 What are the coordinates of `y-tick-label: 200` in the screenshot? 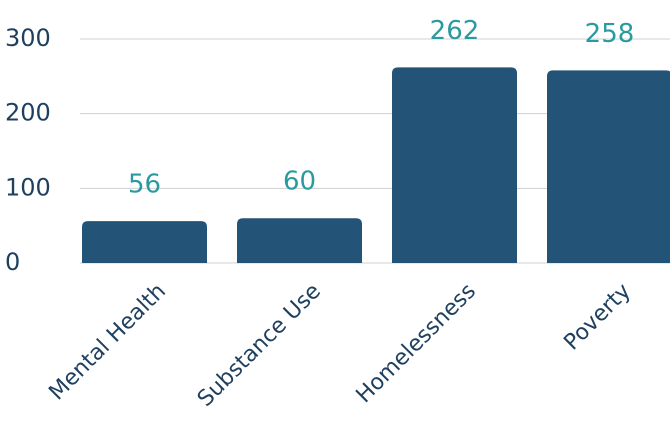 It's located at (28, 113).